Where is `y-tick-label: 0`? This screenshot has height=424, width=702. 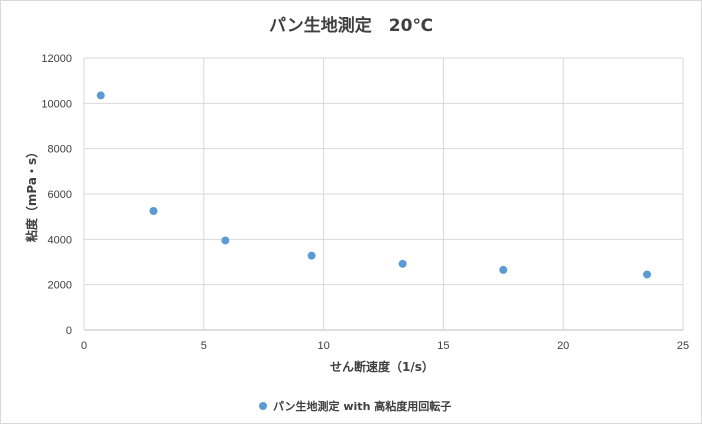 y-tick-label: 0 is located at coordinates (69, 331).